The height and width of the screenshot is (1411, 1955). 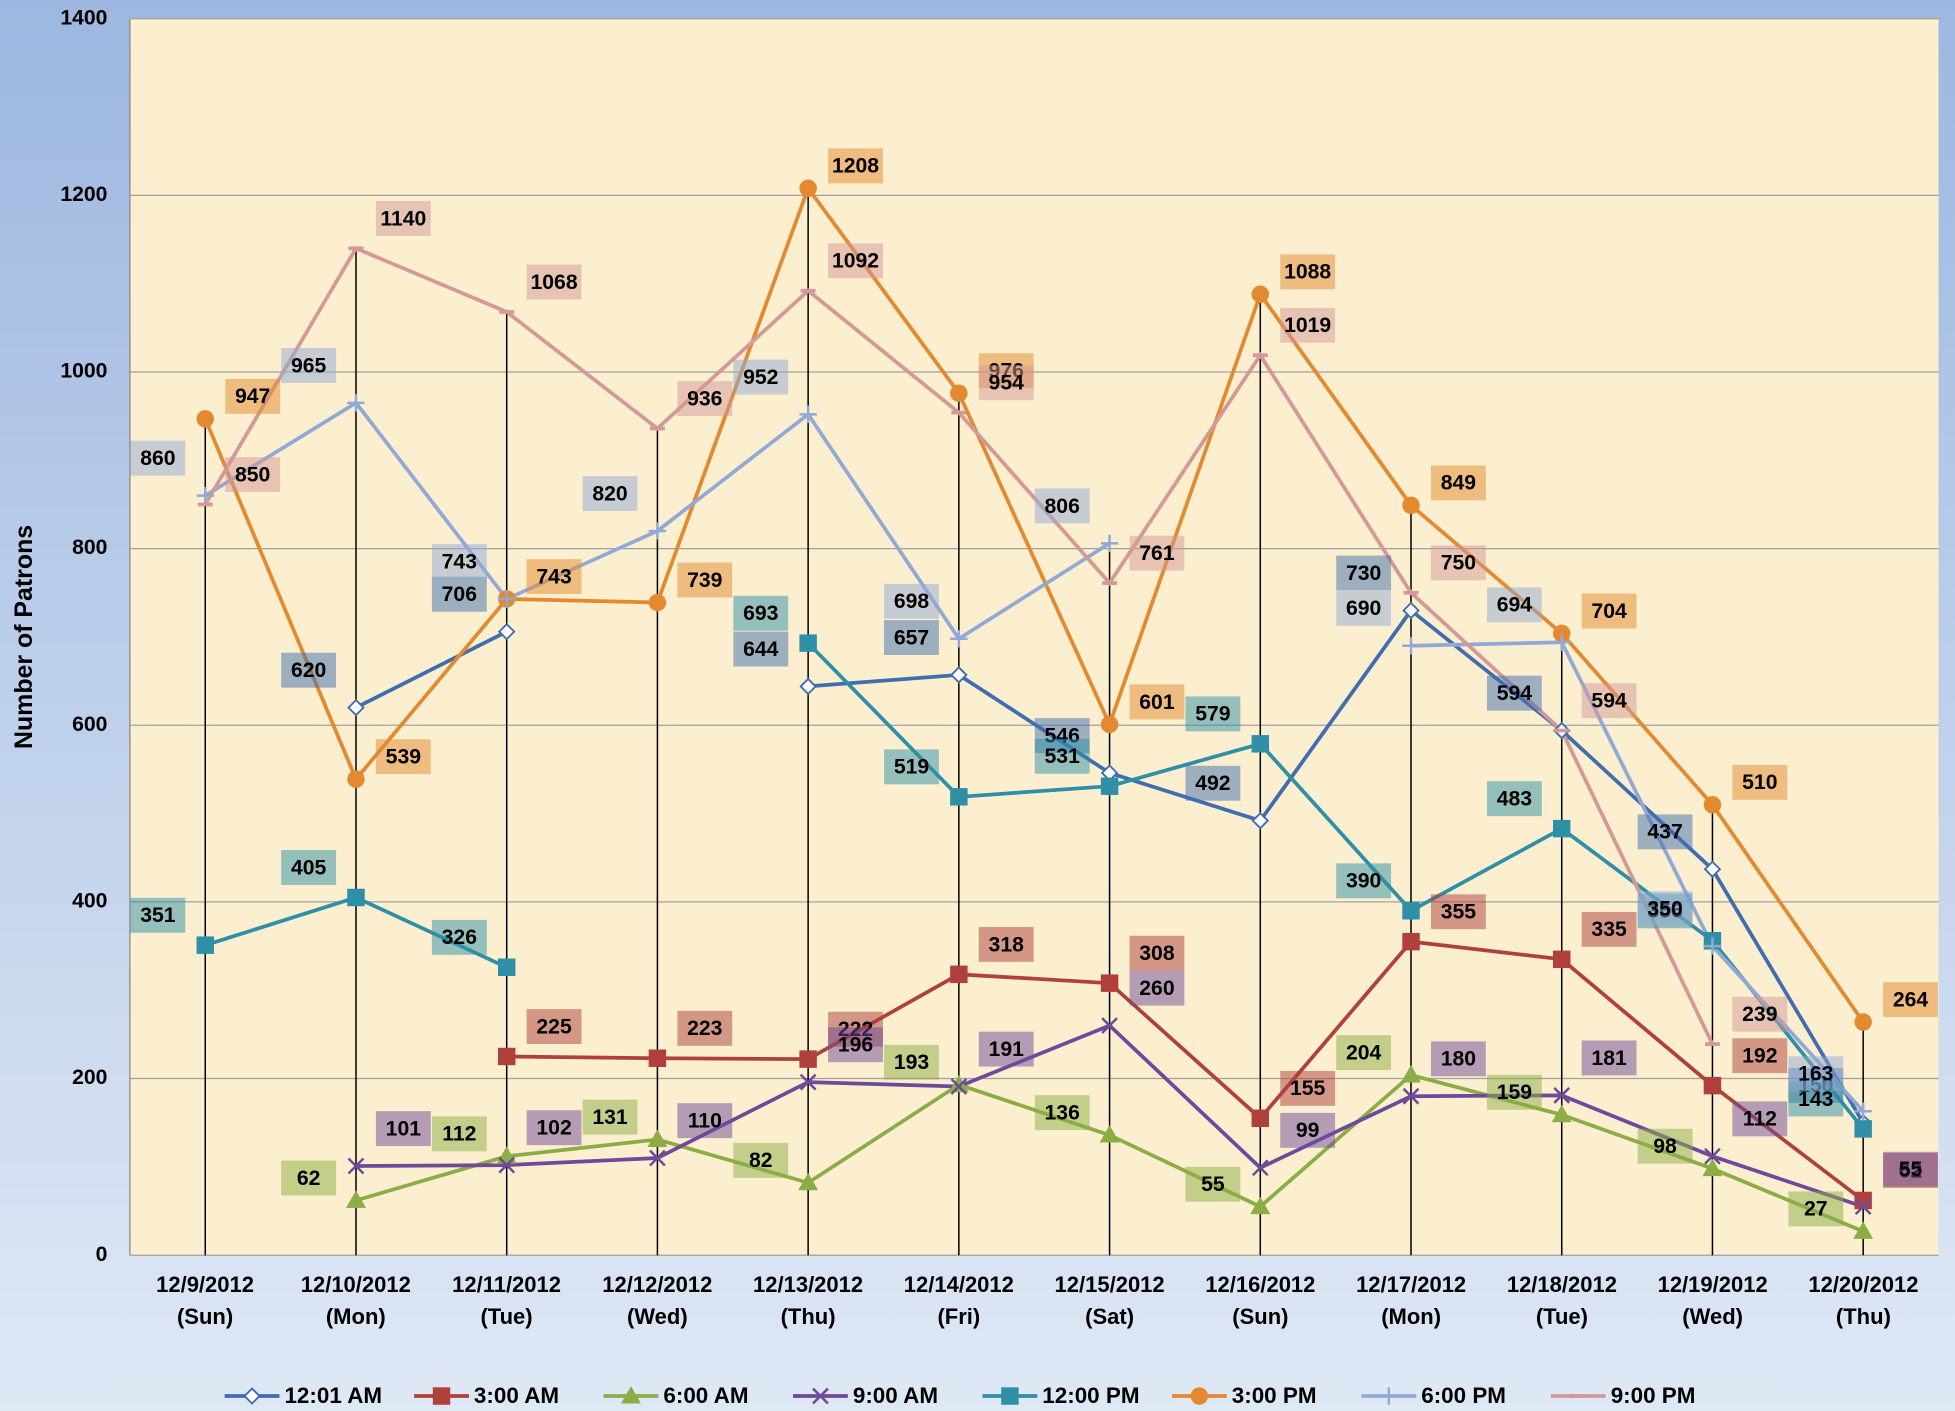 I want to click on data-label: 698, so click(x=912, y=601).